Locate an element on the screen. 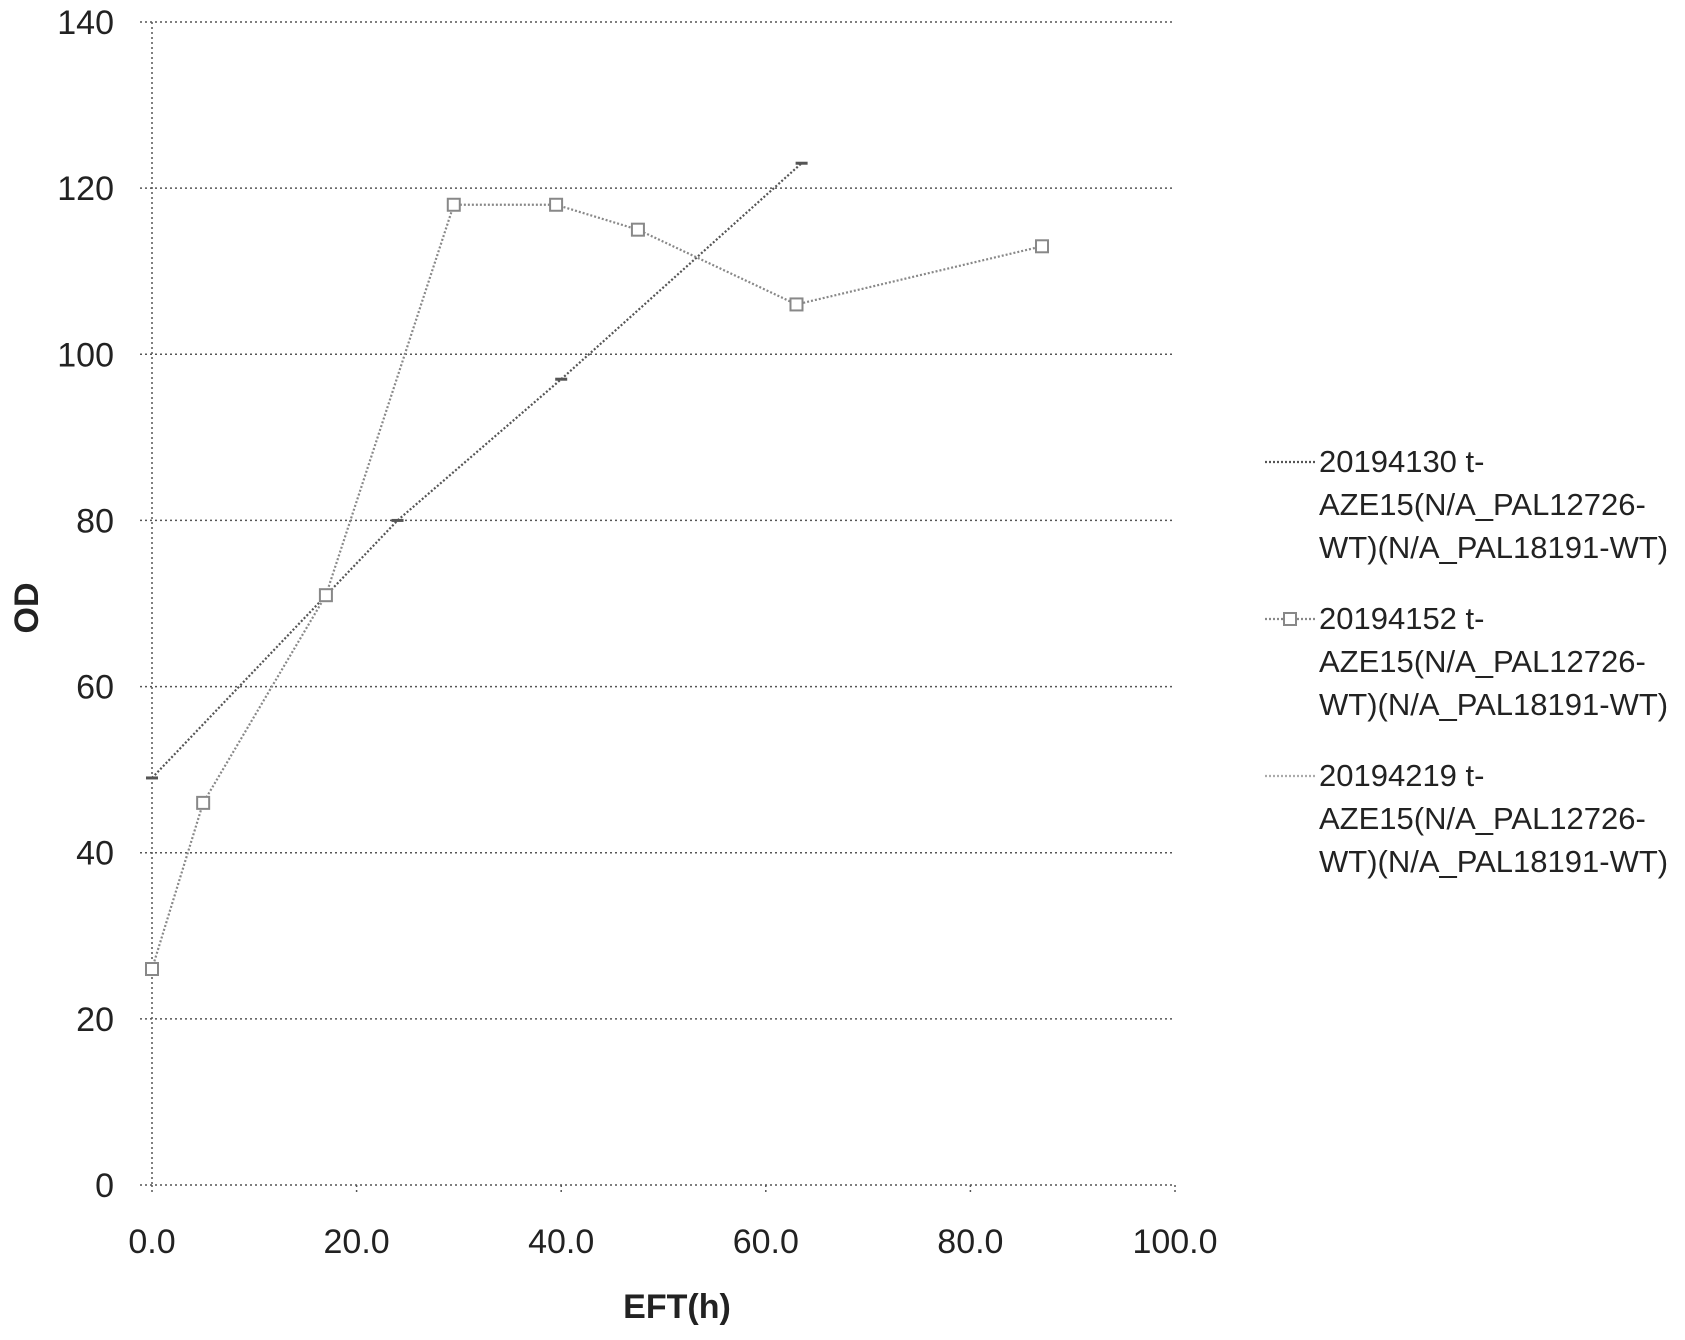 This screenshot has width=1685, height=1340. y-tick-label: 120 is located at coordinates (85, 189).